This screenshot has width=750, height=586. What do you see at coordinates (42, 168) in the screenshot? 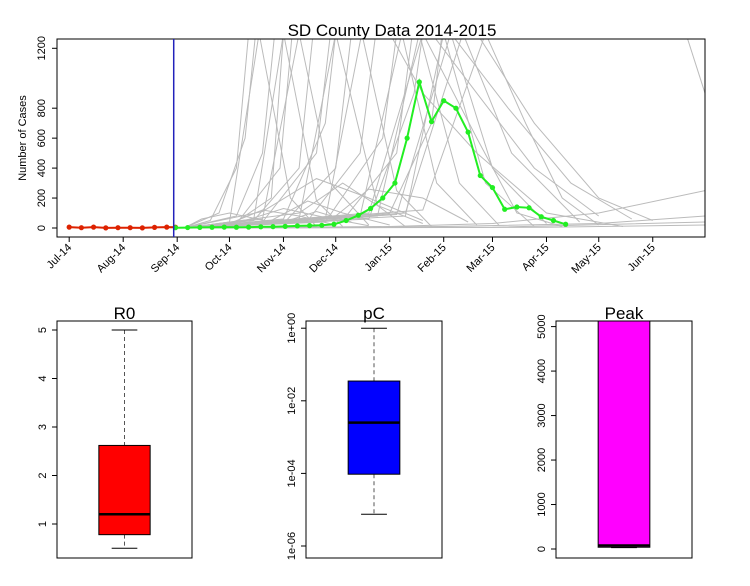
I see `y-tick-label: 400` at bounding box center [42, 168].